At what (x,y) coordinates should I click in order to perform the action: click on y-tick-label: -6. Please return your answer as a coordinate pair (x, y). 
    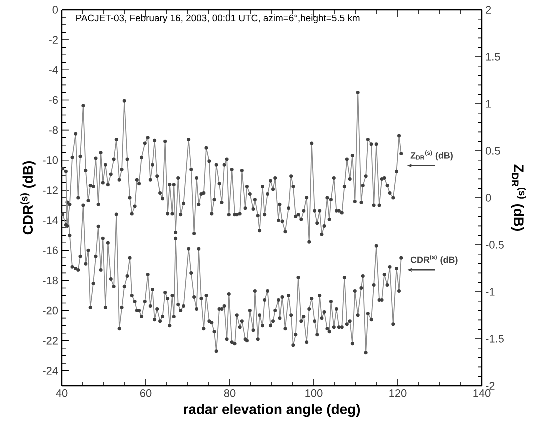
    Looking at the image, I should click on (53, 100).